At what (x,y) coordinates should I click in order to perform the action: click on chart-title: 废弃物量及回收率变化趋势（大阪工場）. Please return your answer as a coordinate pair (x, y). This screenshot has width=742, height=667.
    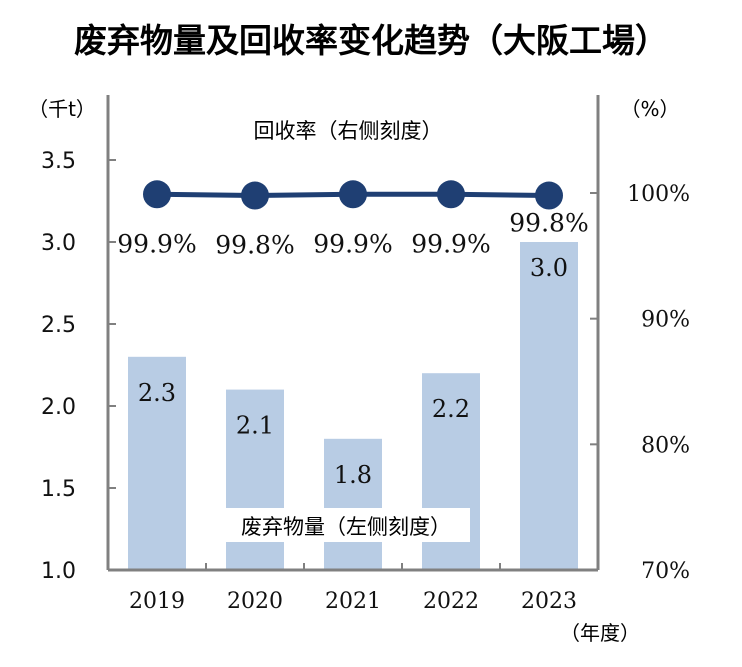
    Looking at the image, I should click on (371, 40).